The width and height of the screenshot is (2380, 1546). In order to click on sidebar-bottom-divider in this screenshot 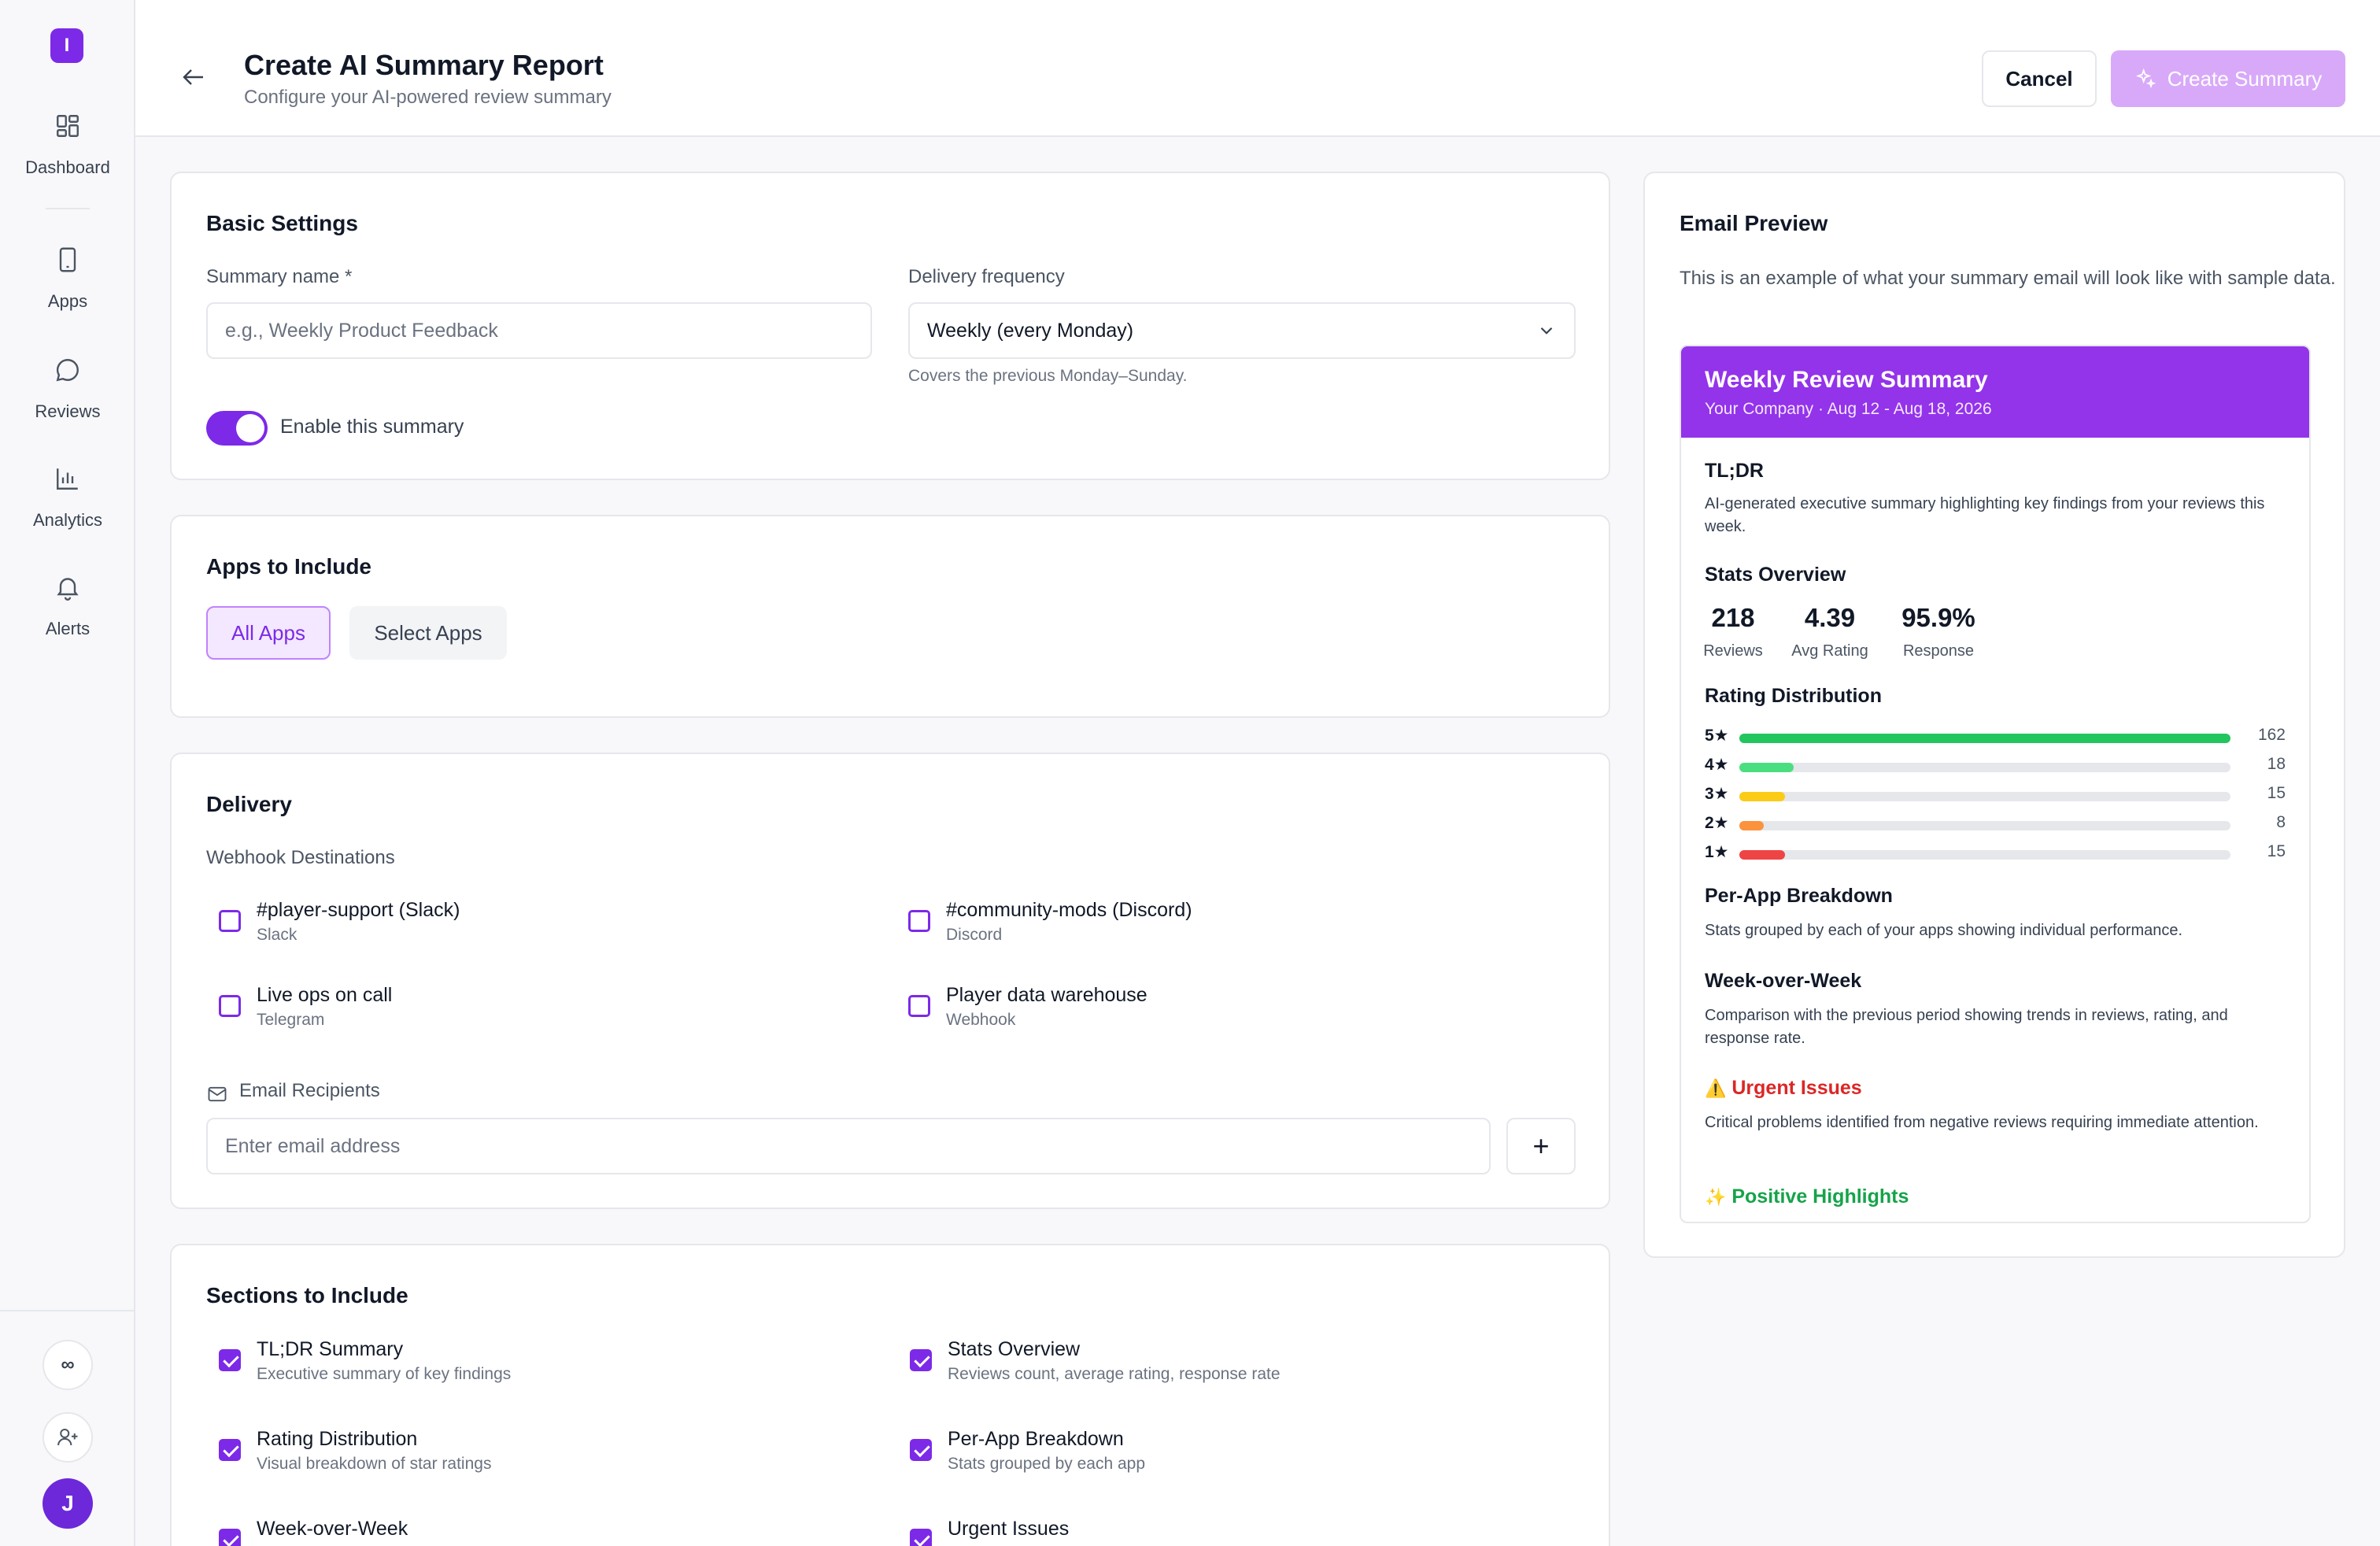, I will do `click(67, 1310)`.